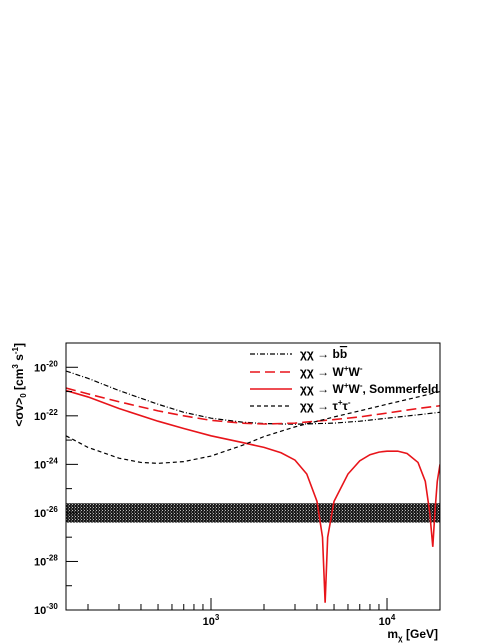 The height and width of the screenshot is (643, 499). What do you see at coordinates (331, 371) in the screenshot?
I see `legend-label-ww: χχ → W+W-` at bounding box center [331, 371].